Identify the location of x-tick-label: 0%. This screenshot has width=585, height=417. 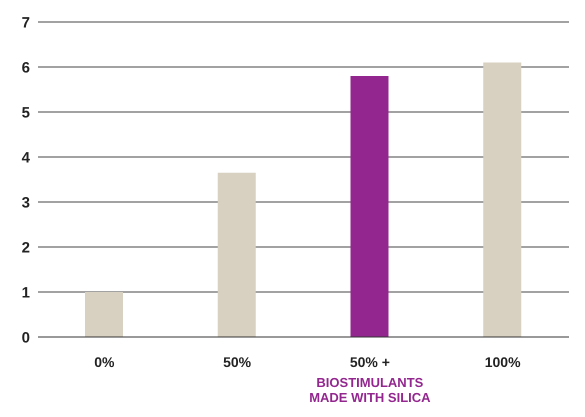
(105, 362).